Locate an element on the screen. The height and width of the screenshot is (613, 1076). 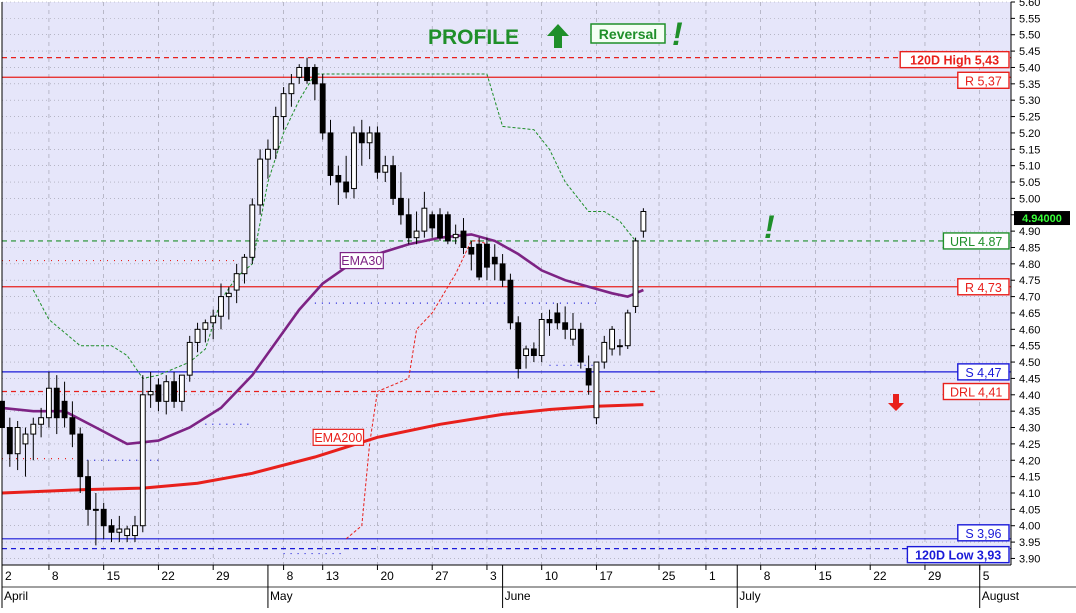
x-tick-label: 22 is located at coordinates (880, 576).